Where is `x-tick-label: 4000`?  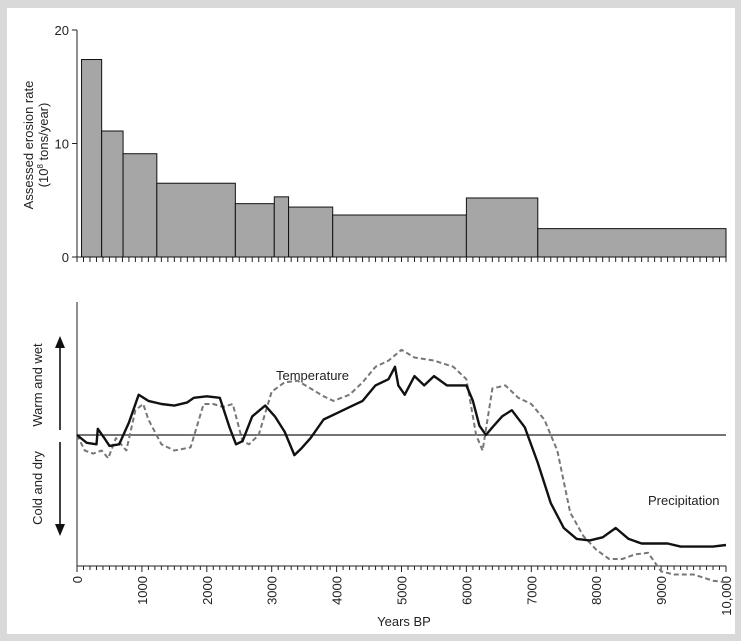
x-tick-label: 4000 is located at coordinates (337, 590).